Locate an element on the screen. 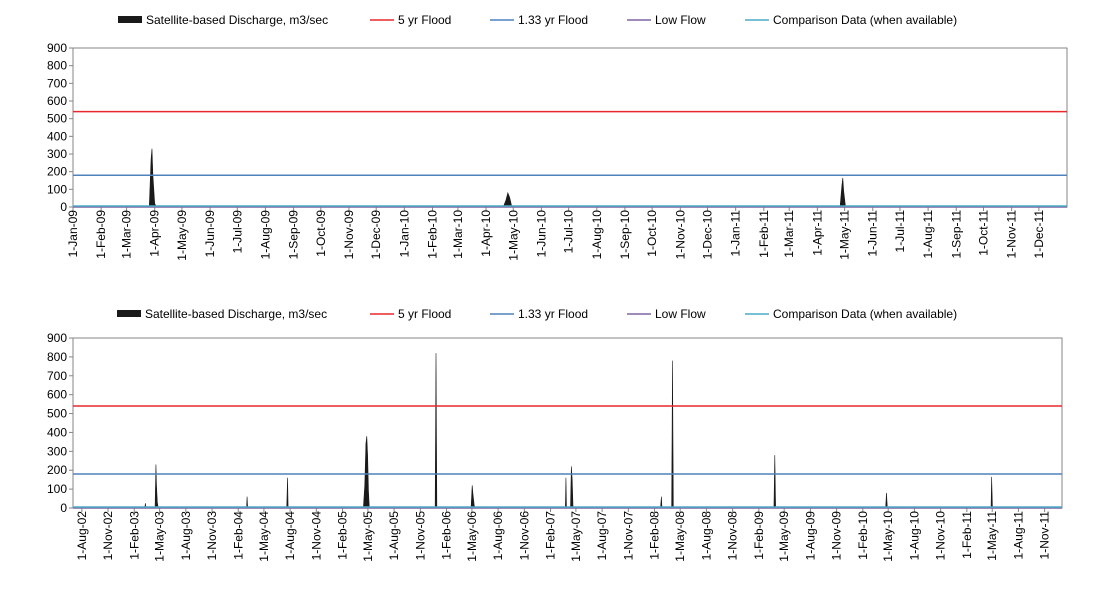 This screenshot has width=1094, height=608. x-tick-label: 1-Dec-10 is located at coordinates (708, 235).